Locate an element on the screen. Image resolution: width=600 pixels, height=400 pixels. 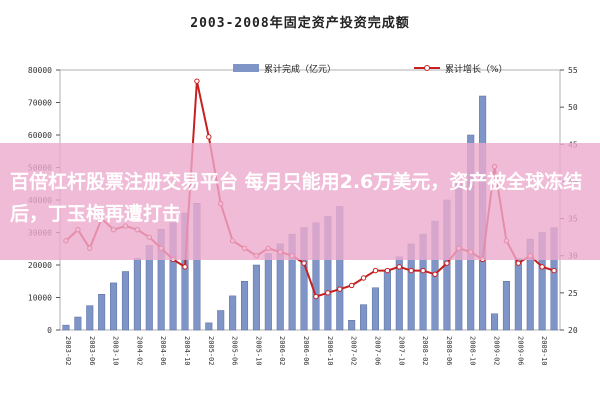
right-tick-label: 25 is located at coordinates (573, 293).